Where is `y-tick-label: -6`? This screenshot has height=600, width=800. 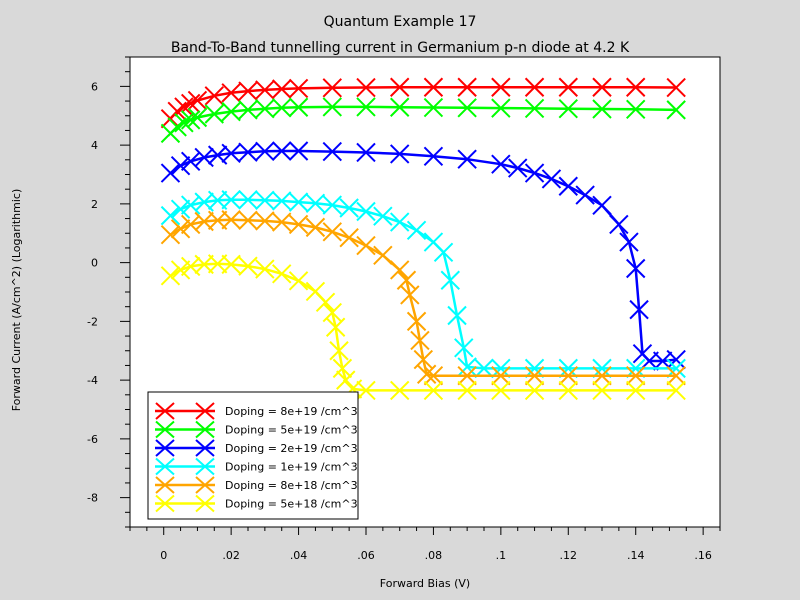 y-tick-label: -6 is located at coordinates (92, 439).